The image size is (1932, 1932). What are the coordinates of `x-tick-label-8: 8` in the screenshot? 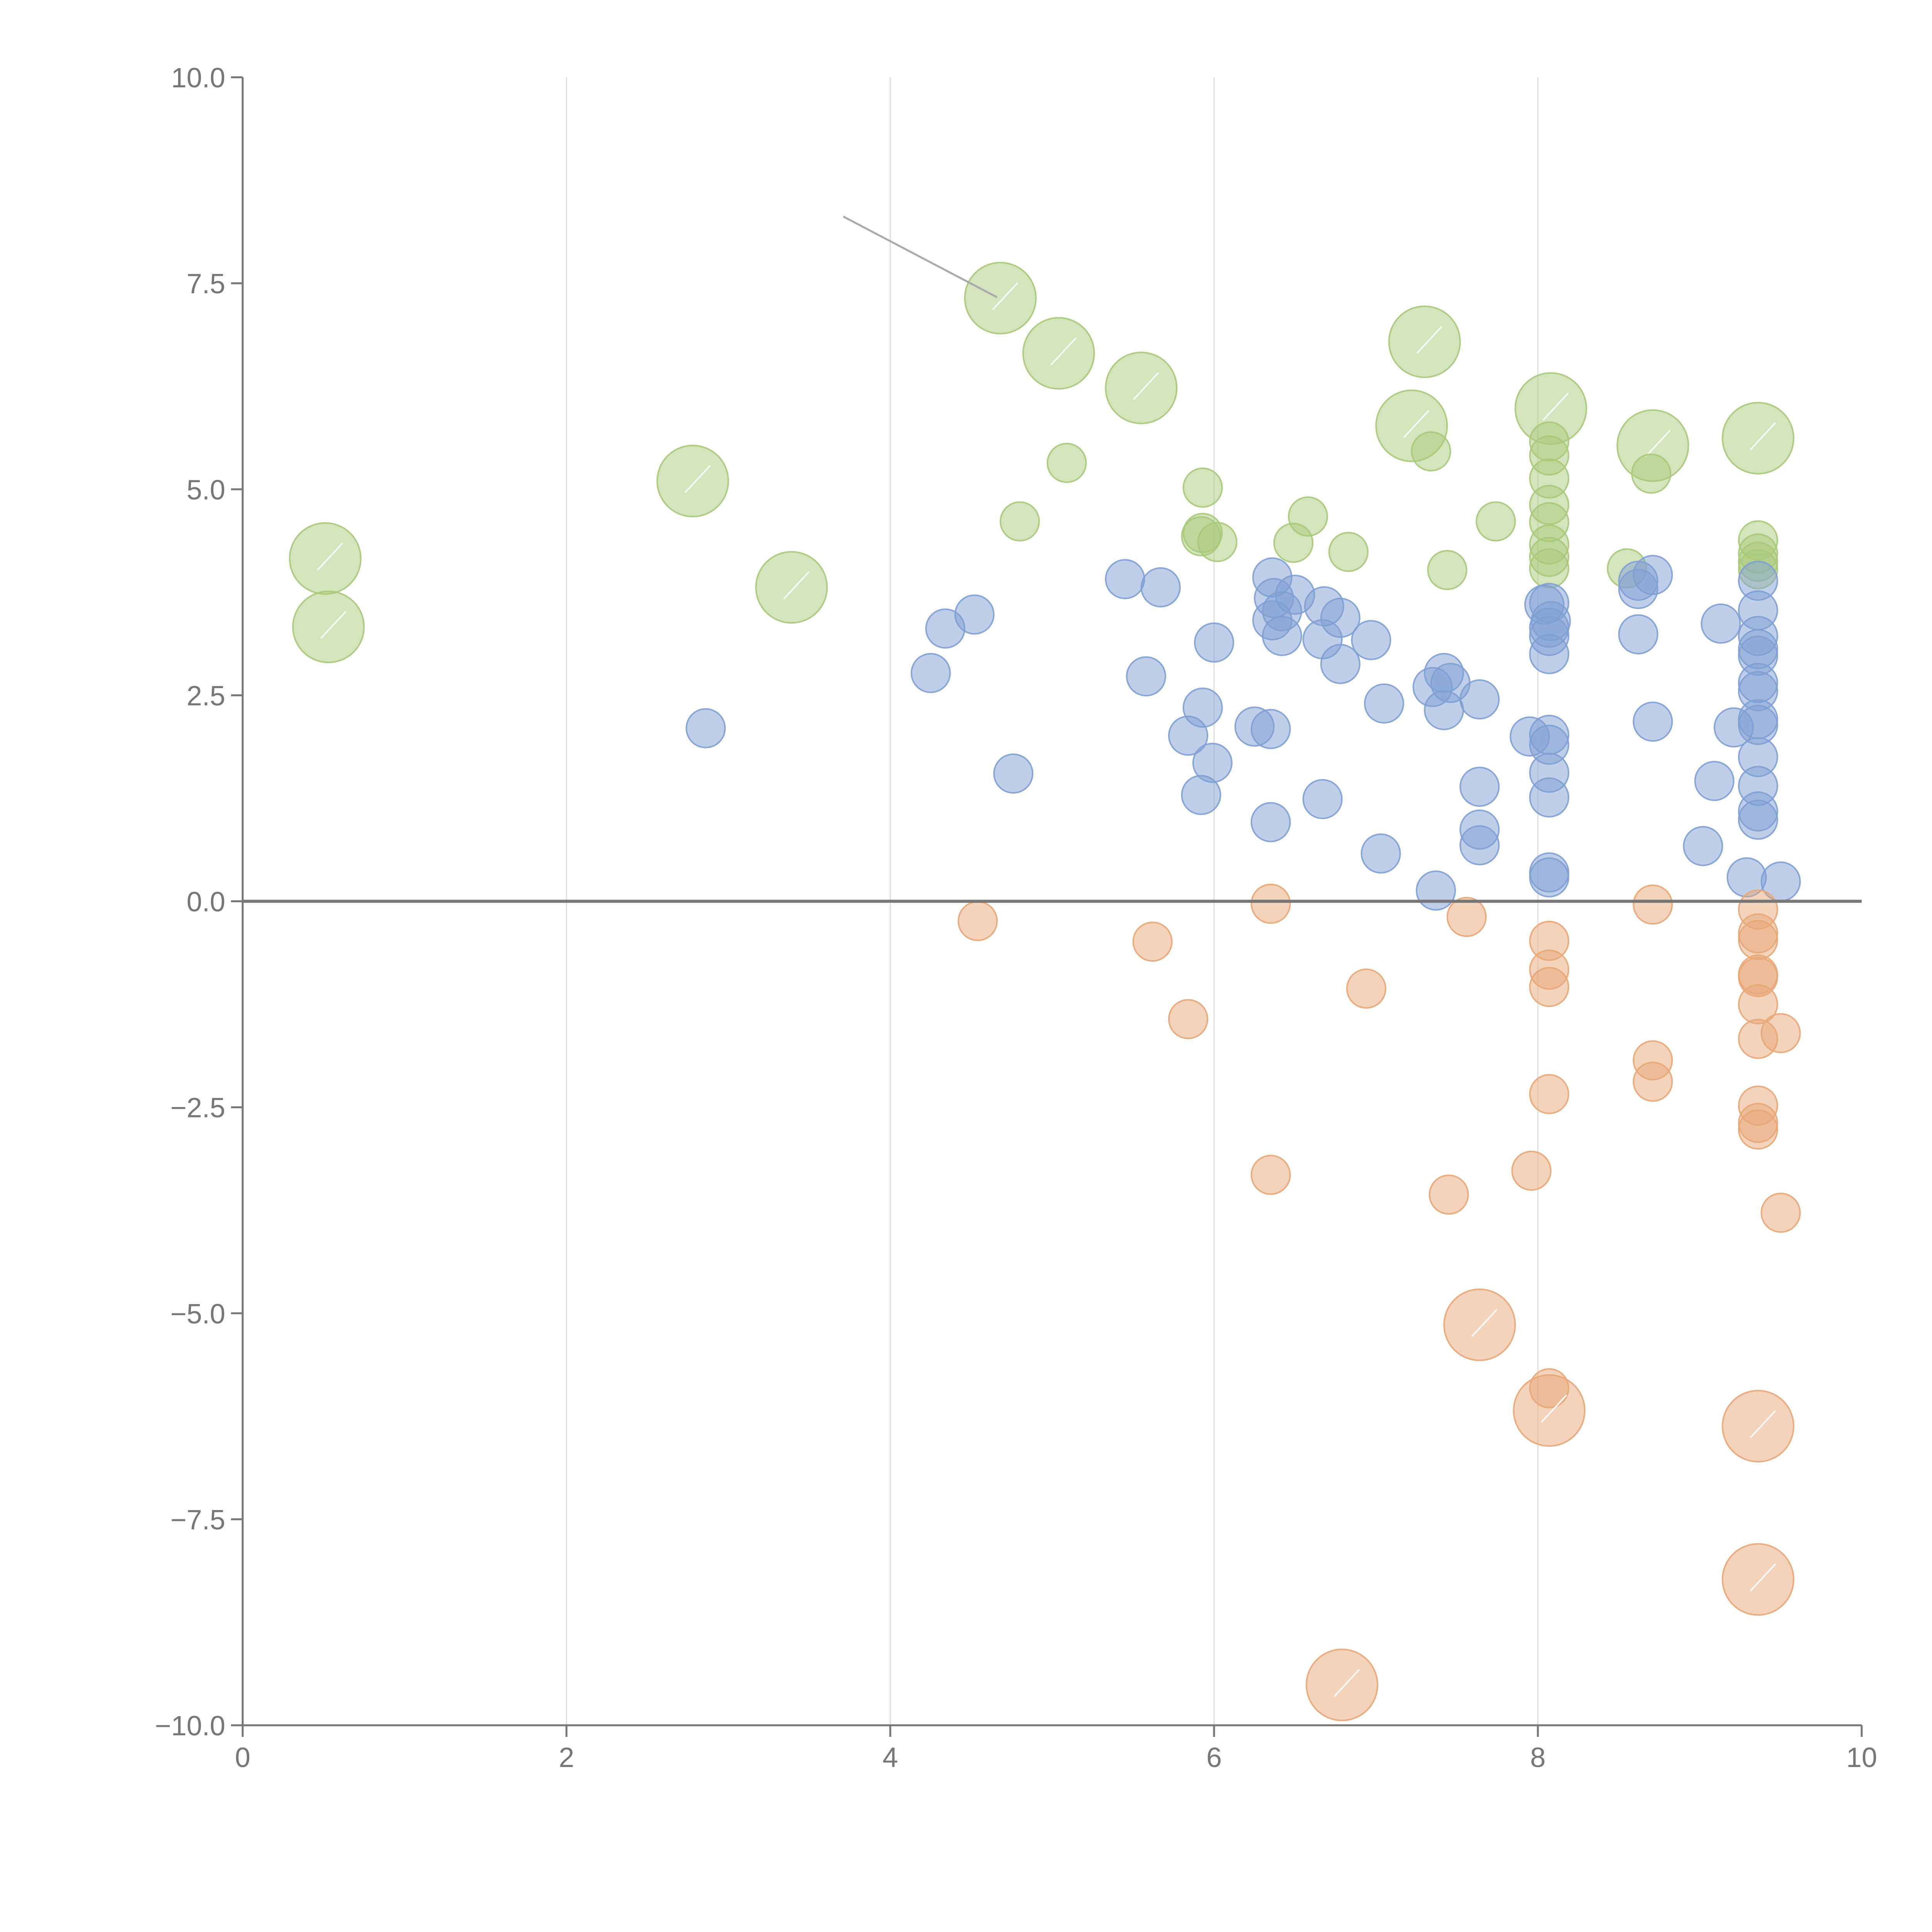 It's located at (1538, 1757).